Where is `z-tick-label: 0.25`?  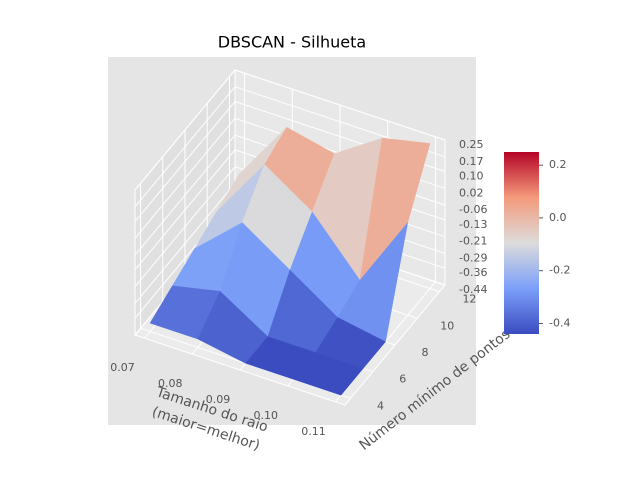
z-tick-label: 0.25 is located at coordinates (471, 144).